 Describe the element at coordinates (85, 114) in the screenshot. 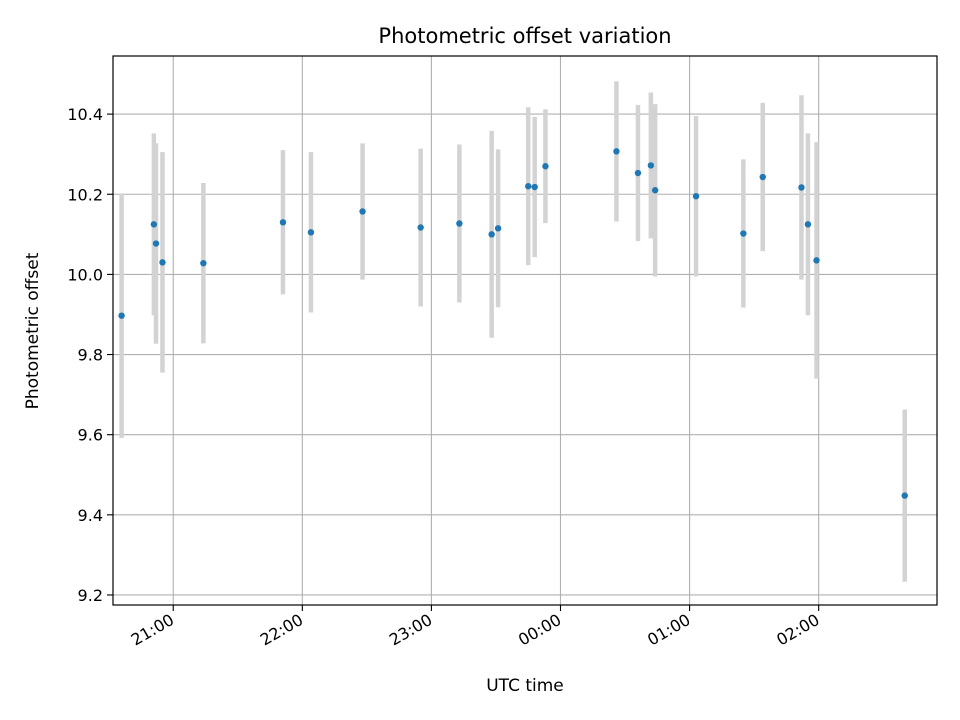

I see `y-tick-label: 10.4` at that location.